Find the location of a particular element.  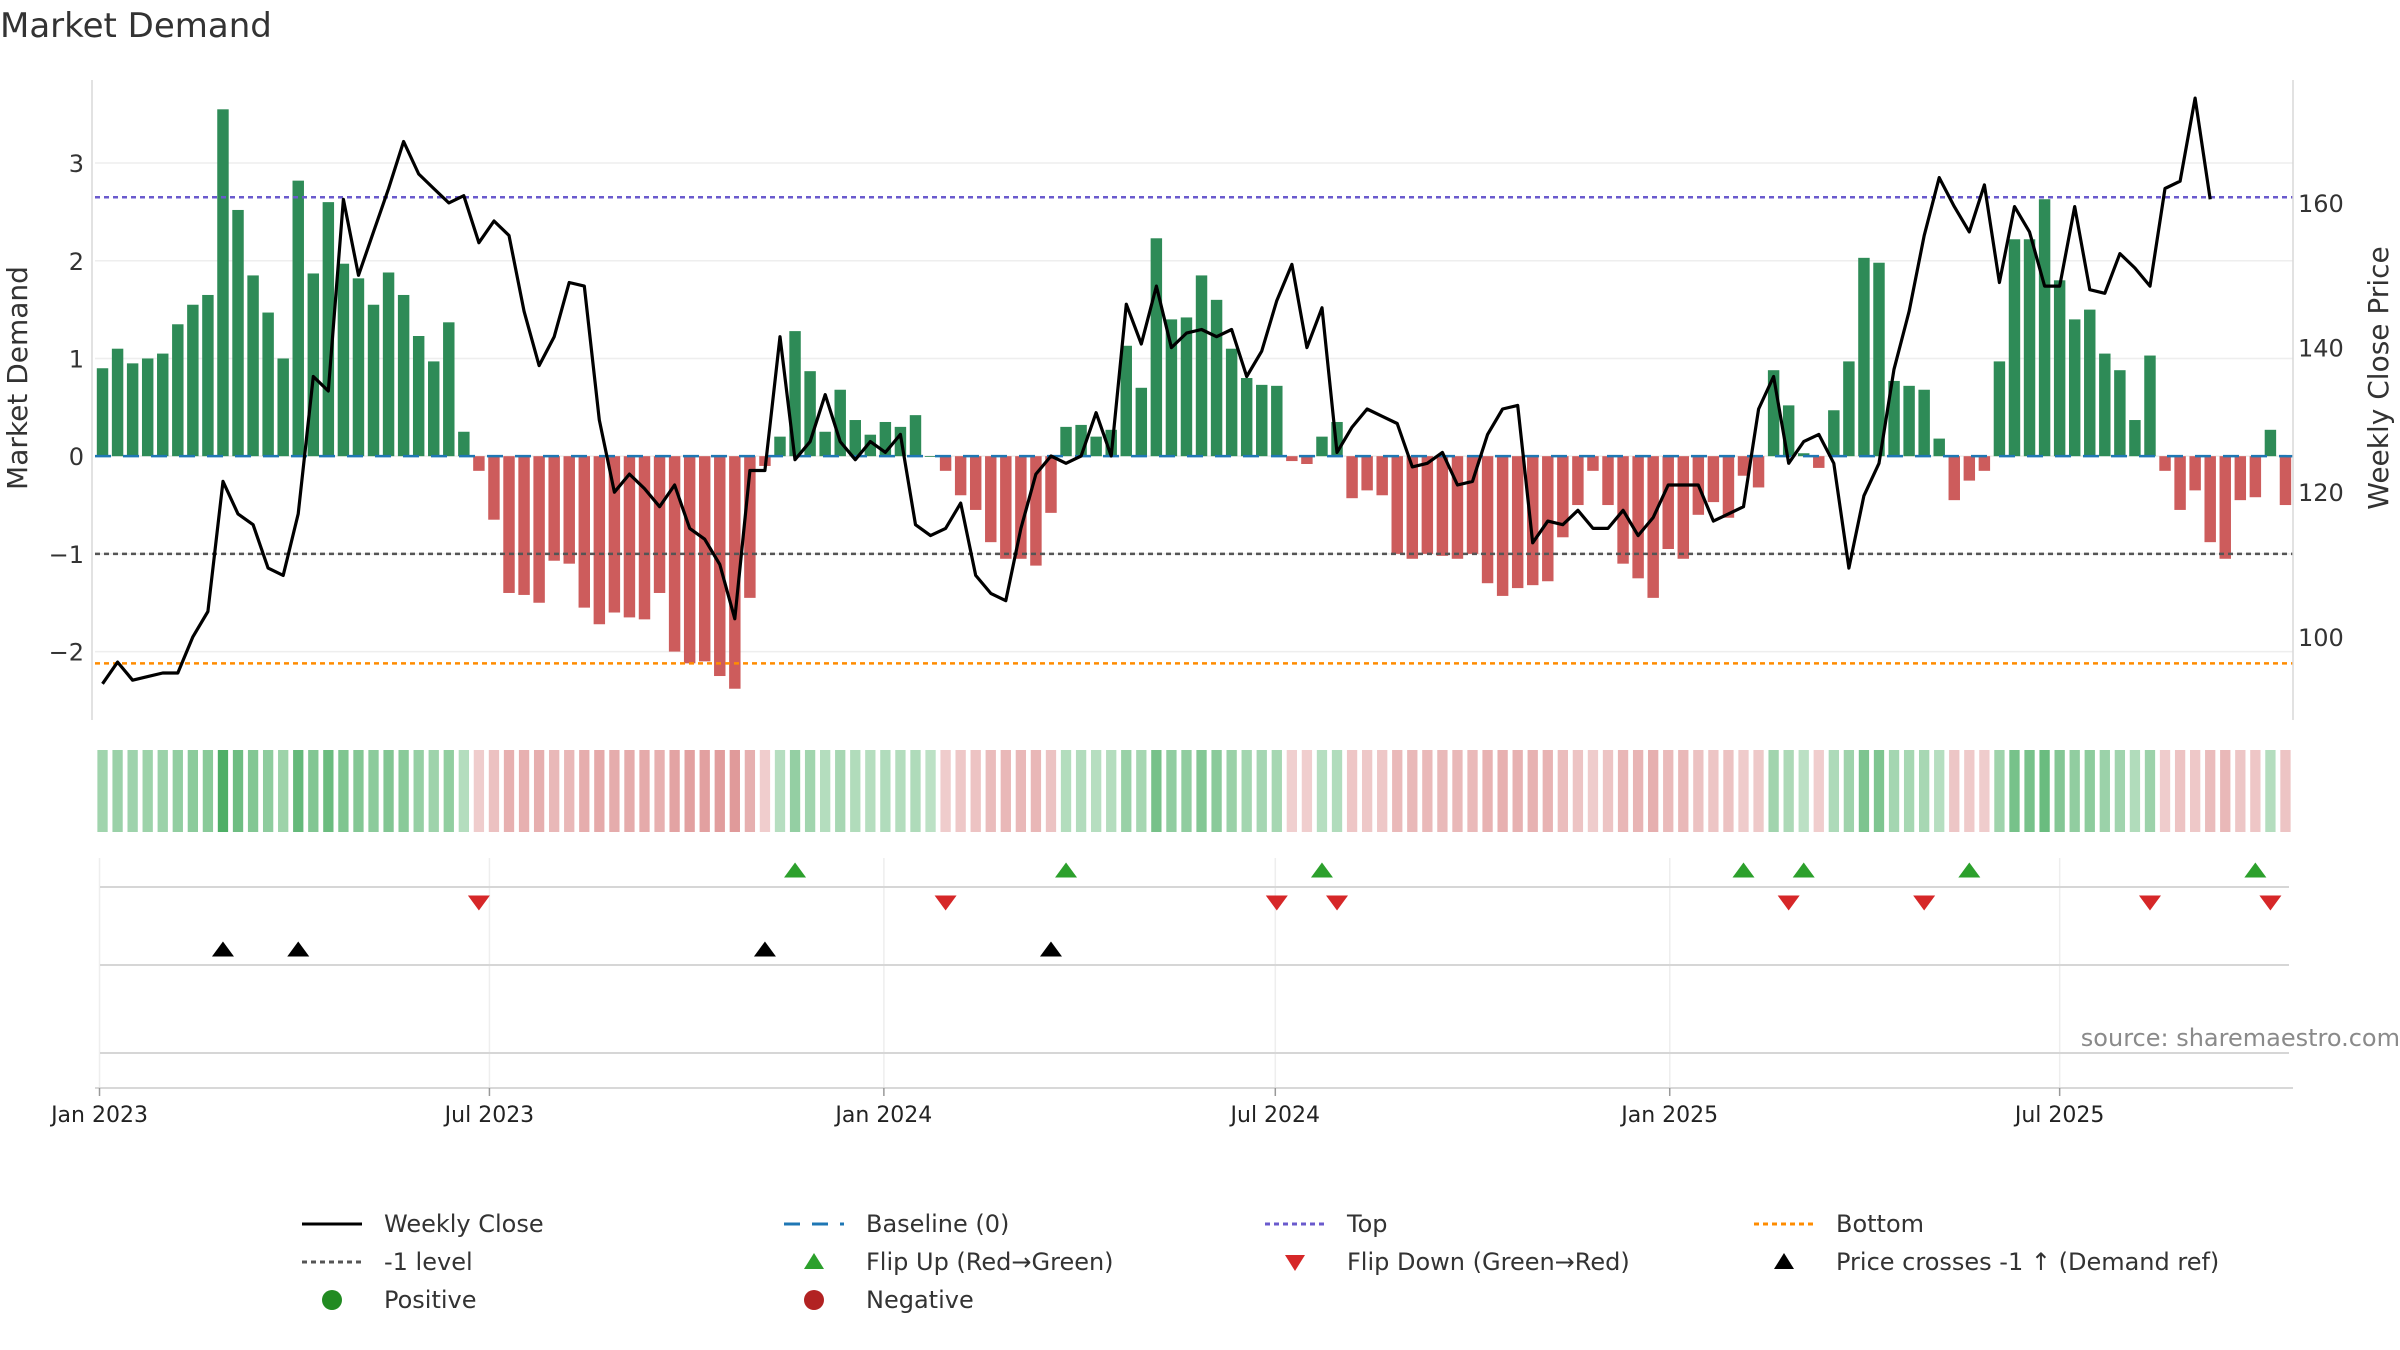

legend-baseline: Baseline (0) is located at coordinates (895, 1224).